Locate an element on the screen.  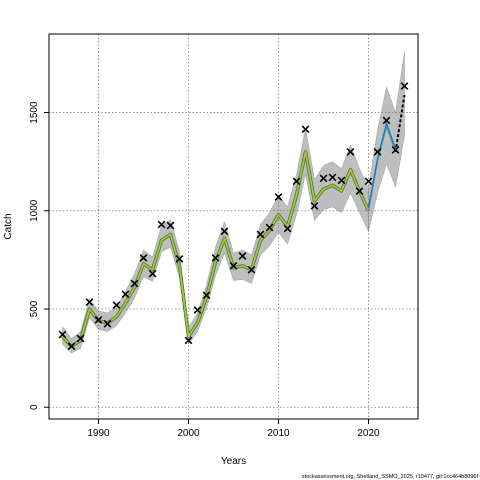
x-tick-label: 2010 is located at coordinates (278, 433).